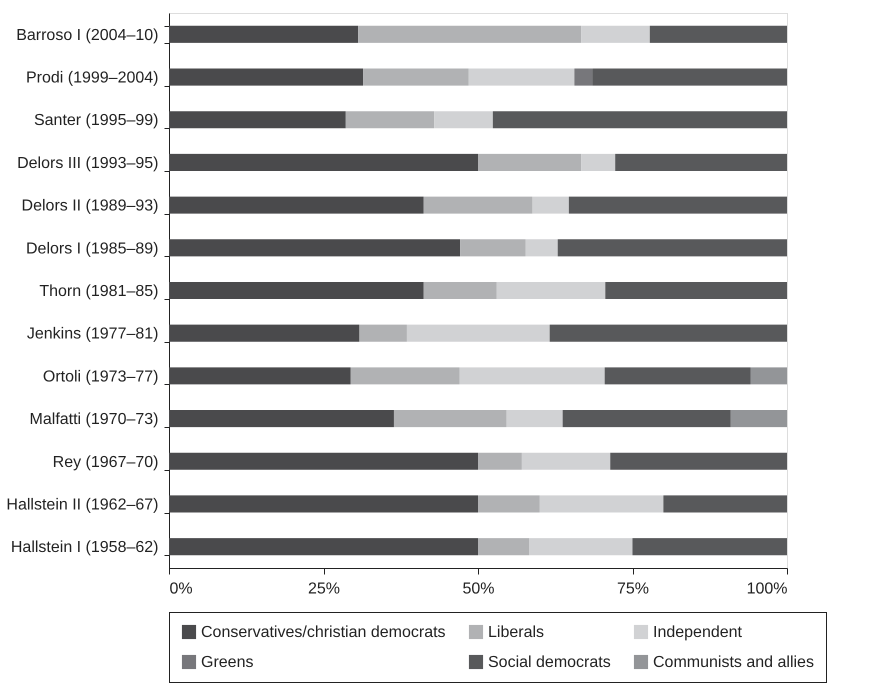 The width and height of the screenshot is (882, 695). What do you see at coordinates (98, 291) in the screenshot?
I see `y-tick-label: Thorn (1981–85)` at bounding box center [98, 291].